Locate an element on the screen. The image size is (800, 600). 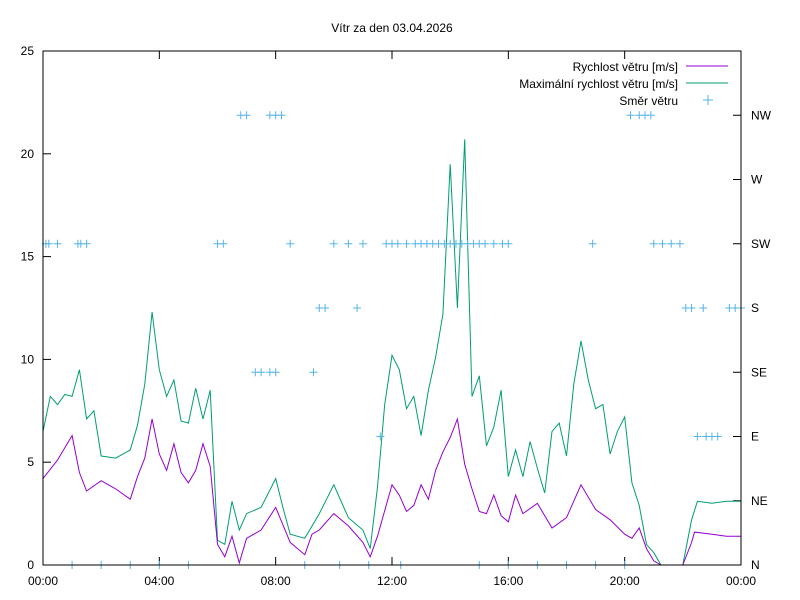
x-tick-label: 04:00 is located at coordinates (159, 581).